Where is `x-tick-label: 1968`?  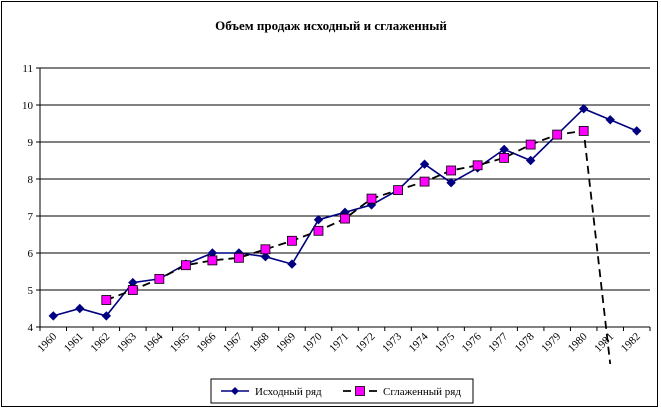 x-tick-label: 1968 is located at coordinates (260, 342).